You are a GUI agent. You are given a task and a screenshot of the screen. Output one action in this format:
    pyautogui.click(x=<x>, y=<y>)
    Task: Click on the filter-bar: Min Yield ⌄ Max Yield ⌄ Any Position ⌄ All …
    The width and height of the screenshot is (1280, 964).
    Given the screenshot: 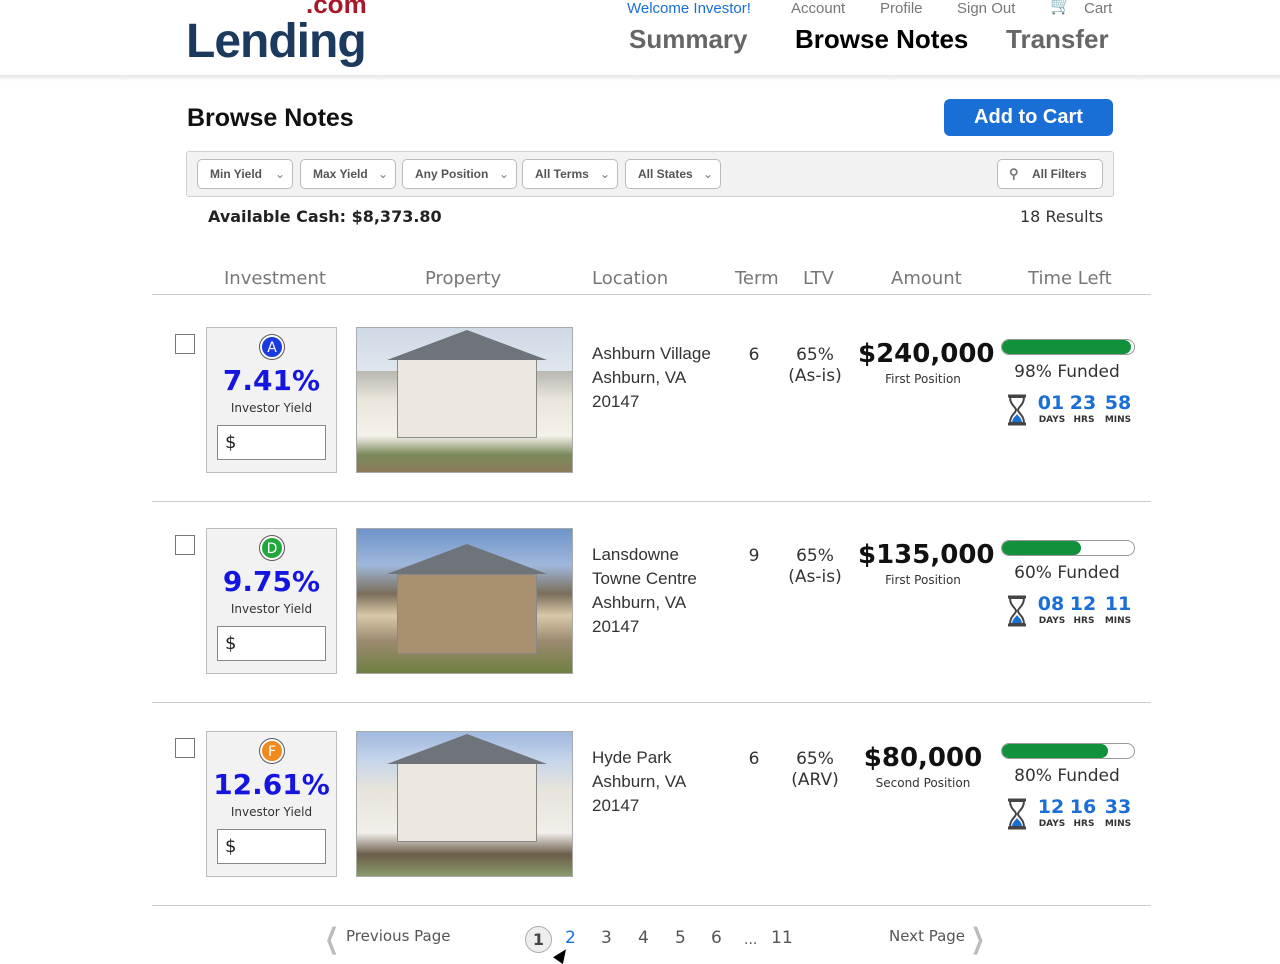 What is the action you would take?
    pyautogui.click(x=650, y=174)
    